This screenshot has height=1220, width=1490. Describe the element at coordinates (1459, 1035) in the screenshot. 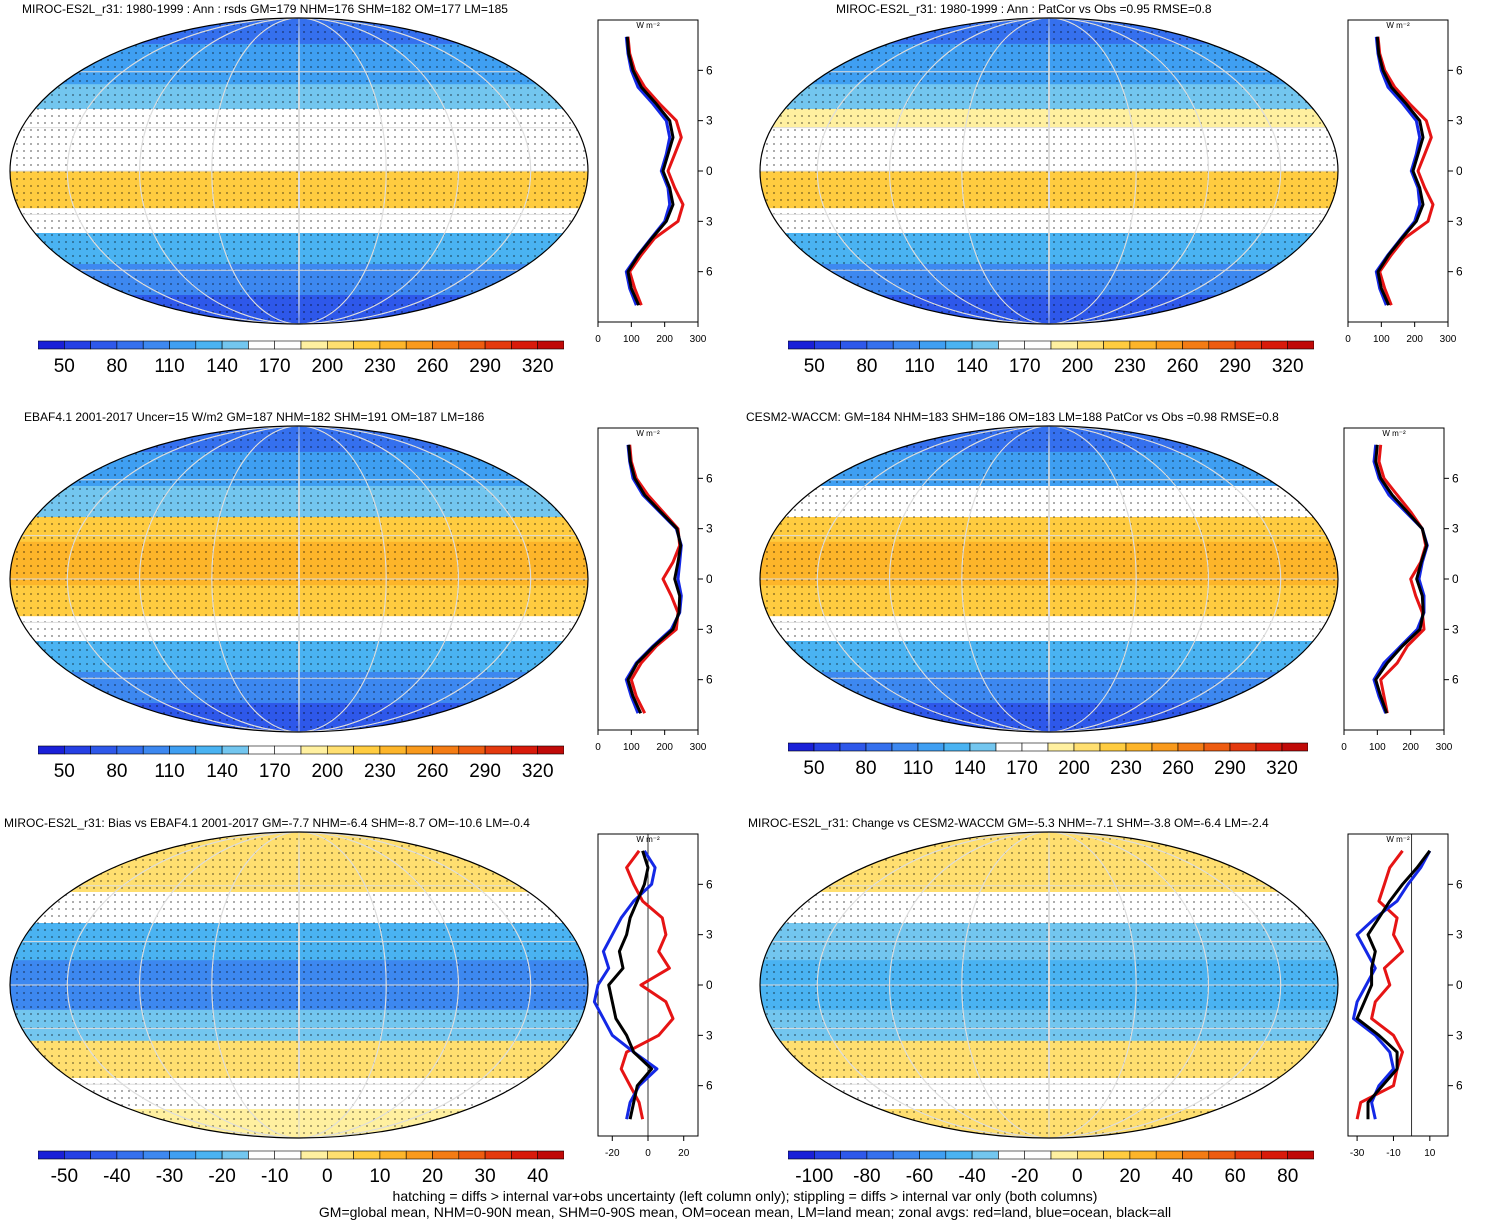

I see `lat-tick-label: 30S` at that location.